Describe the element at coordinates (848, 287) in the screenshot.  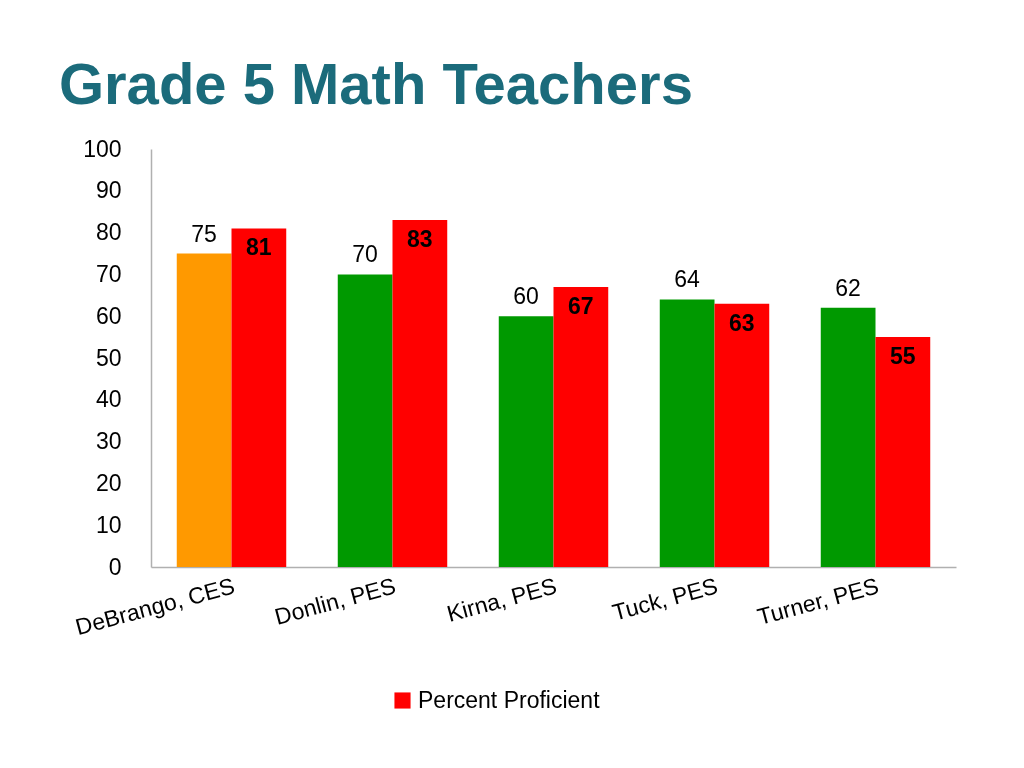
I see `data-label: 62` at that location.